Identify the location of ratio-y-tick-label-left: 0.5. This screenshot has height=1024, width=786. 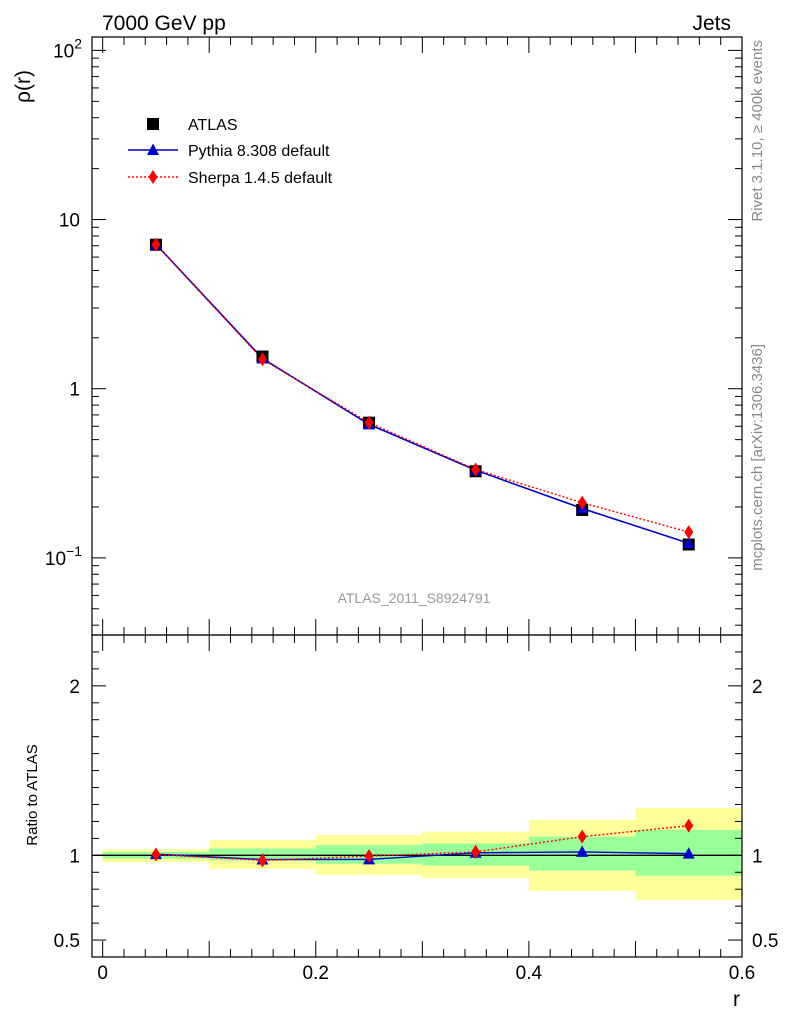
(67, 941).